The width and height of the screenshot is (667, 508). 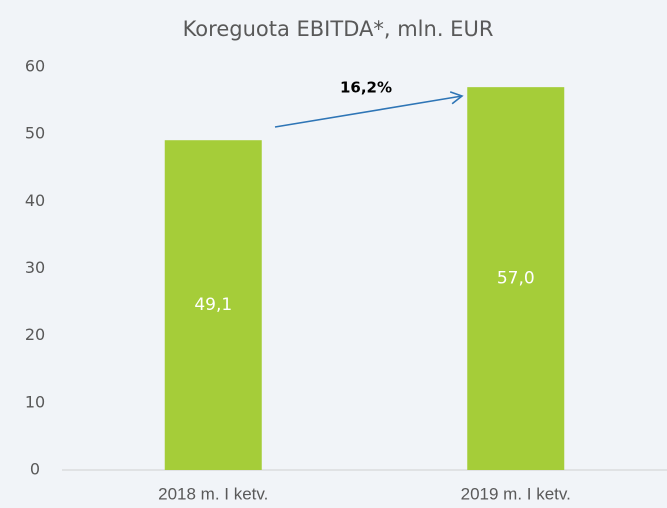 What do you see at coordinates (35, 334) in the screenshot?
I see `y-tick-label: 20` at bounding box center [35, 334].